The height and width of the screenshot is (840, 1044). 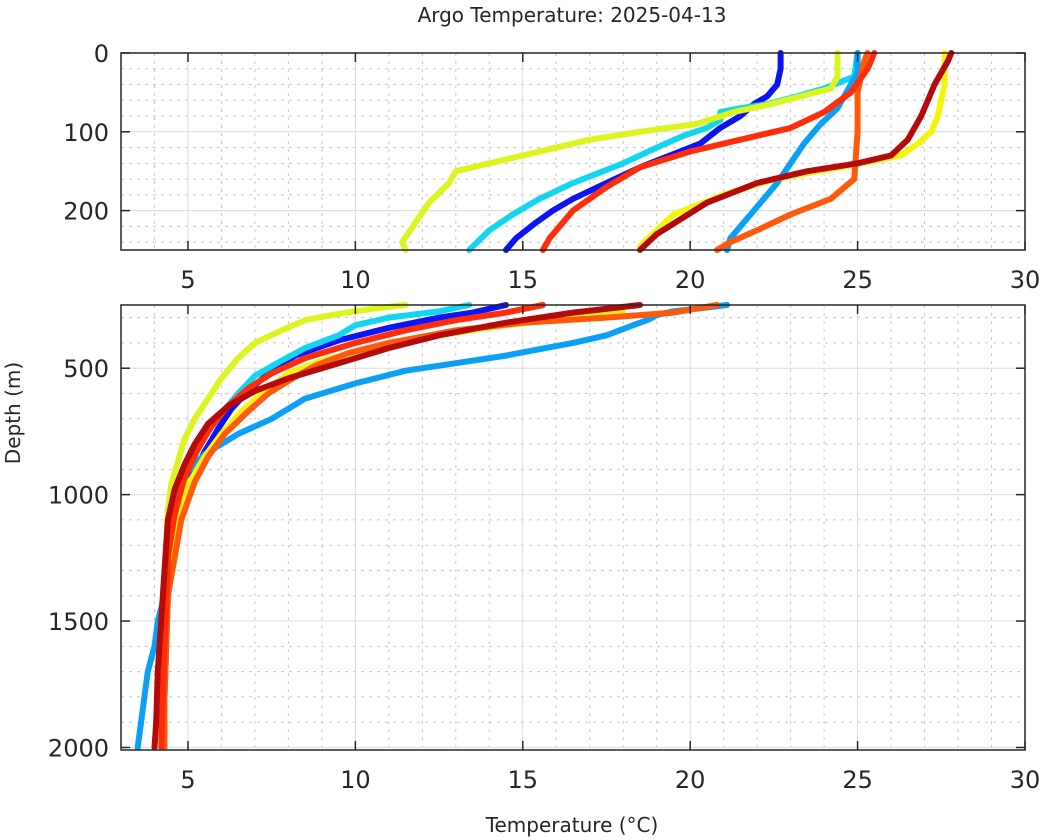 What do you see at coordinates (78, 622) in the screenshot?
I see `y-tick-label: 1500` at bounding box center [78, 622].